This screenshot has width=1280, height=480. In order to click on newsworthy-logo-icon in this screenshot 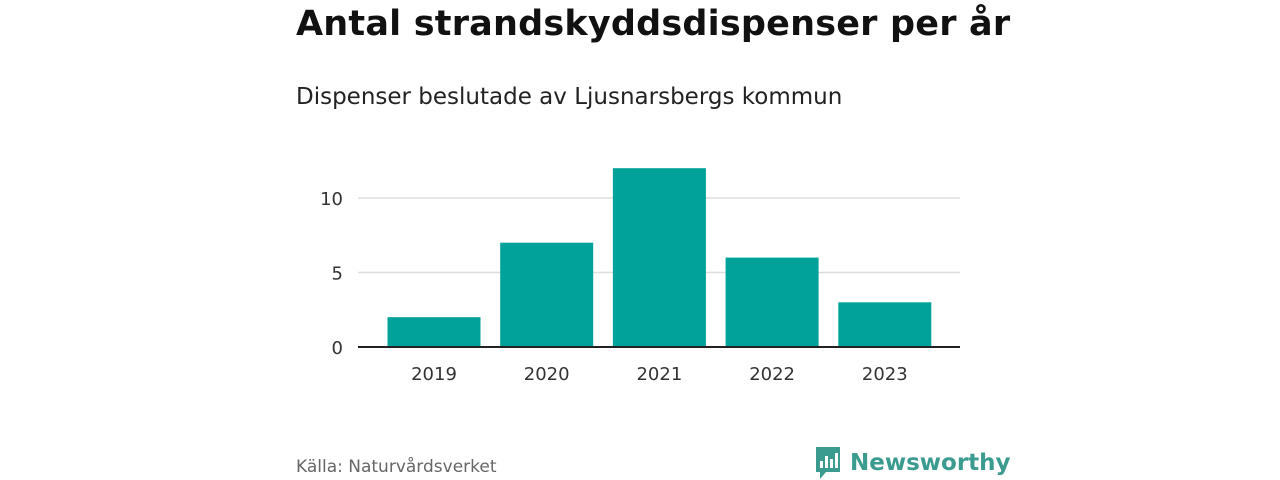, I will do `click(828, 463)`.